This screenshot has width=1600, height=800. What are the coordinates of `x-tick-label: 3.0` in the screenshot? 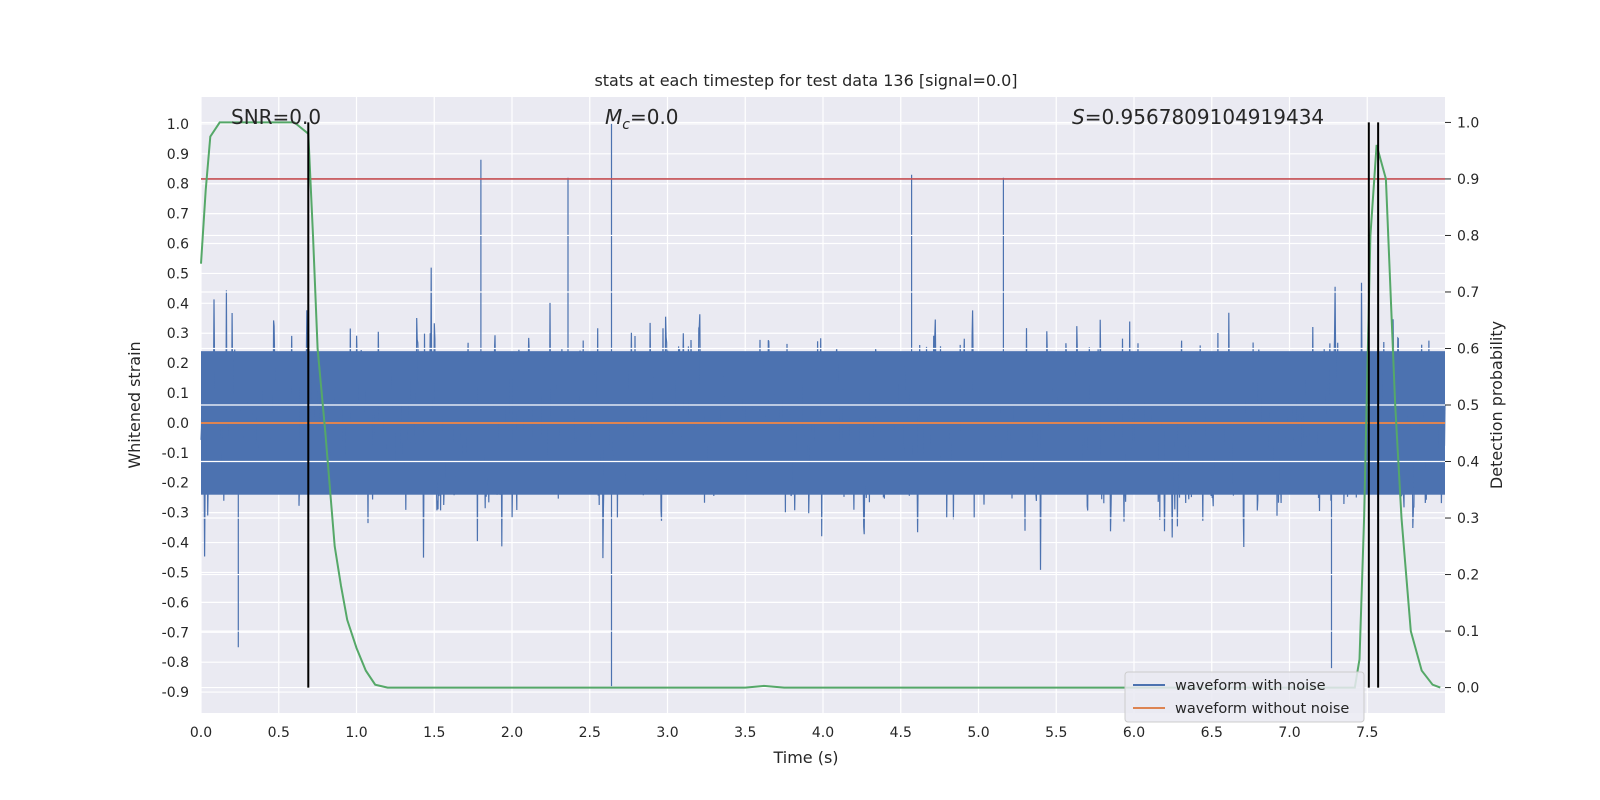 It's located at (667, 733).